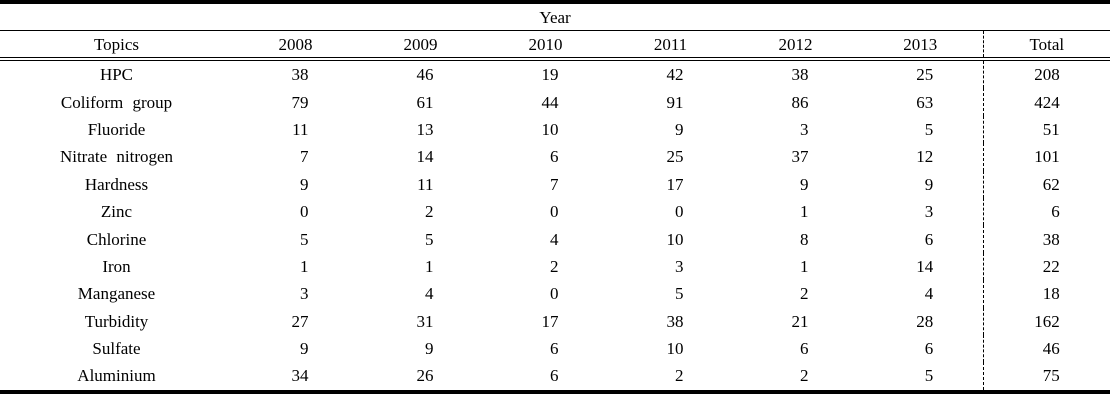 Image resolution: width=1110 pixels, height=402 pixels. What do you see at coordinates (675, 75) in the screenshot?
I see `year-value: 42` at bounding box center [675, 75].